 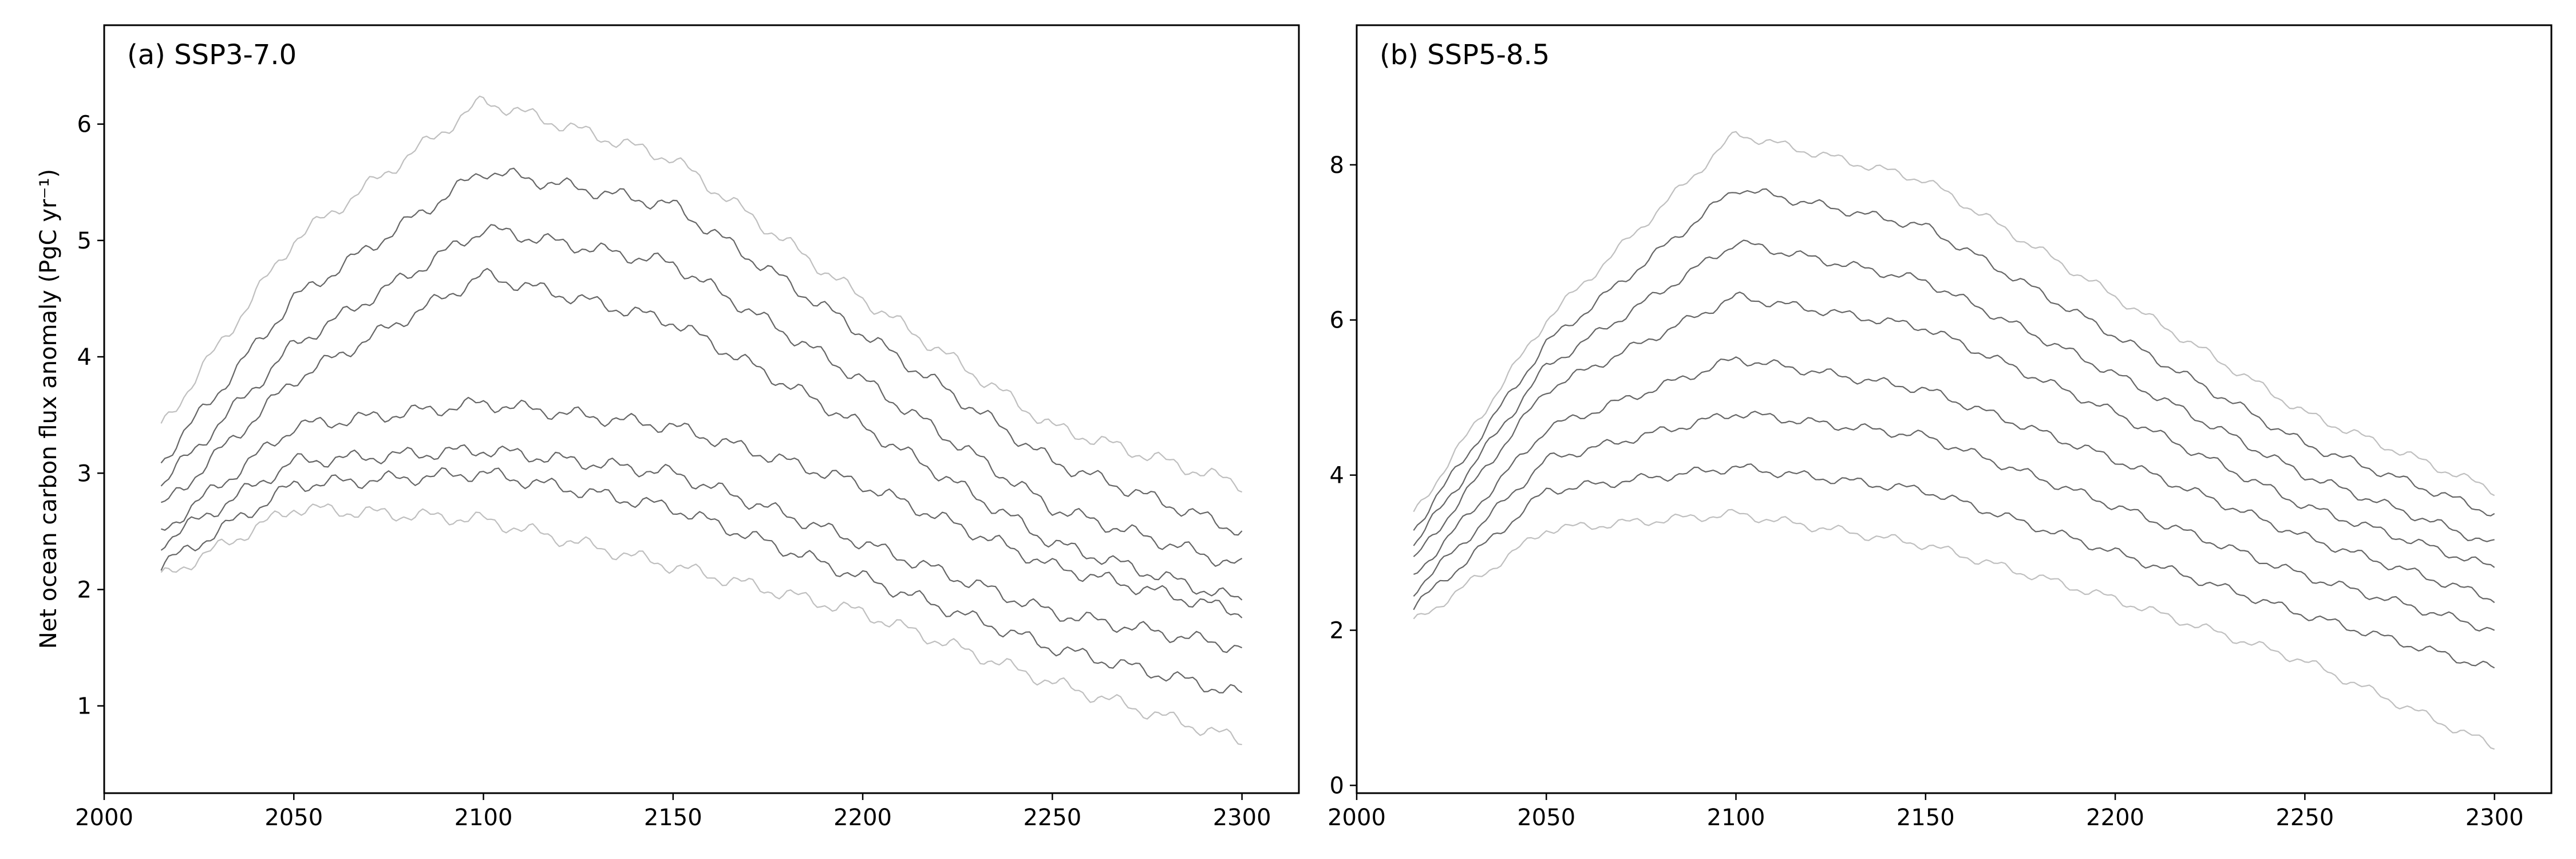 What do you see at coordinates (1337, 476) in the screenshot?
I see `panel-b-y-tick-label: 4` at bounding box center [1337, 476].